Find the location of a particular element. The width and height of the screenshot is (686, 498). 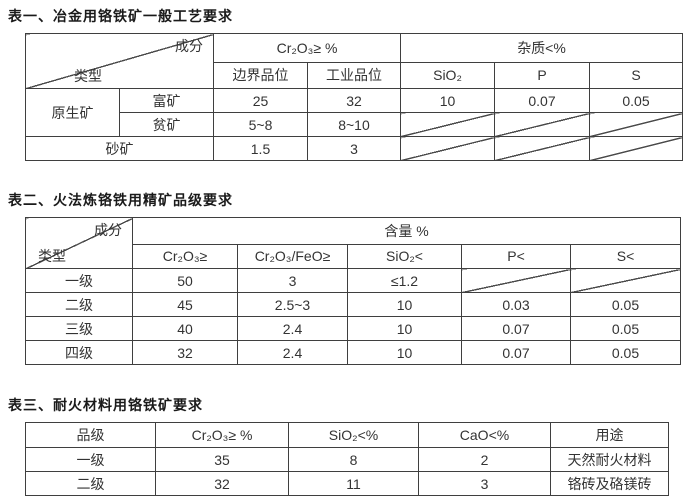

table-row: 一级 50 3 ≤1.2 is located at coordinates (353, 280).